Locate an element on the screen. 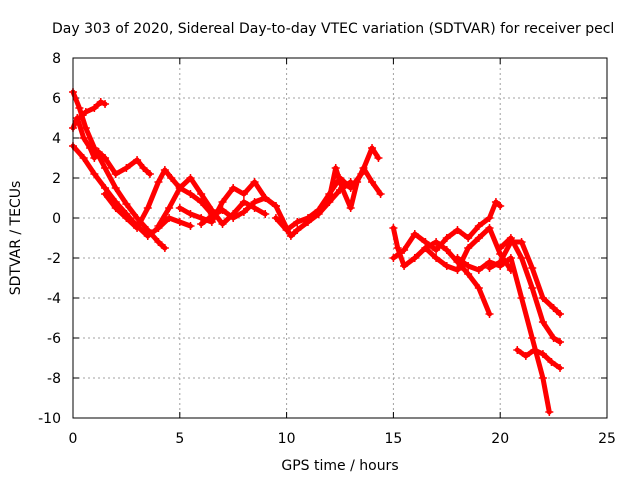 The height and width of the screenshot is (480, 640). x-tick-label: 5 is located at coordinates (179, 439).